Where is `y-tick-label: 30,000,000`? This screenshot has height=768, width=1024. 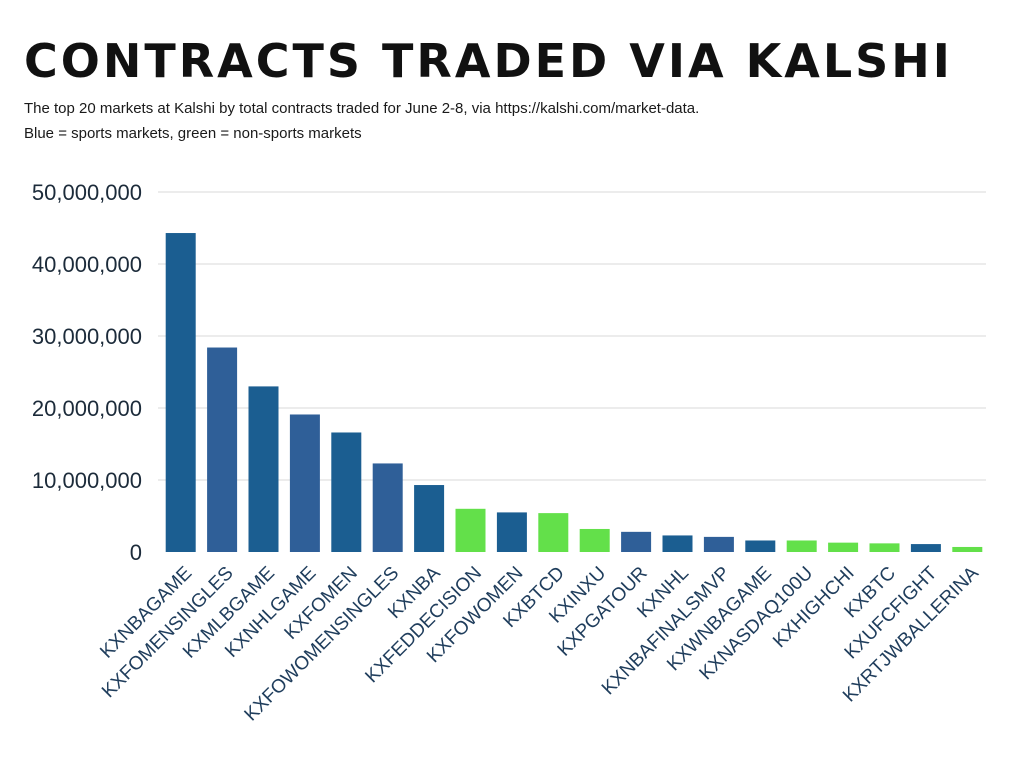 y-tick-label: 30,000,000 is located at coordinates (87, 336).